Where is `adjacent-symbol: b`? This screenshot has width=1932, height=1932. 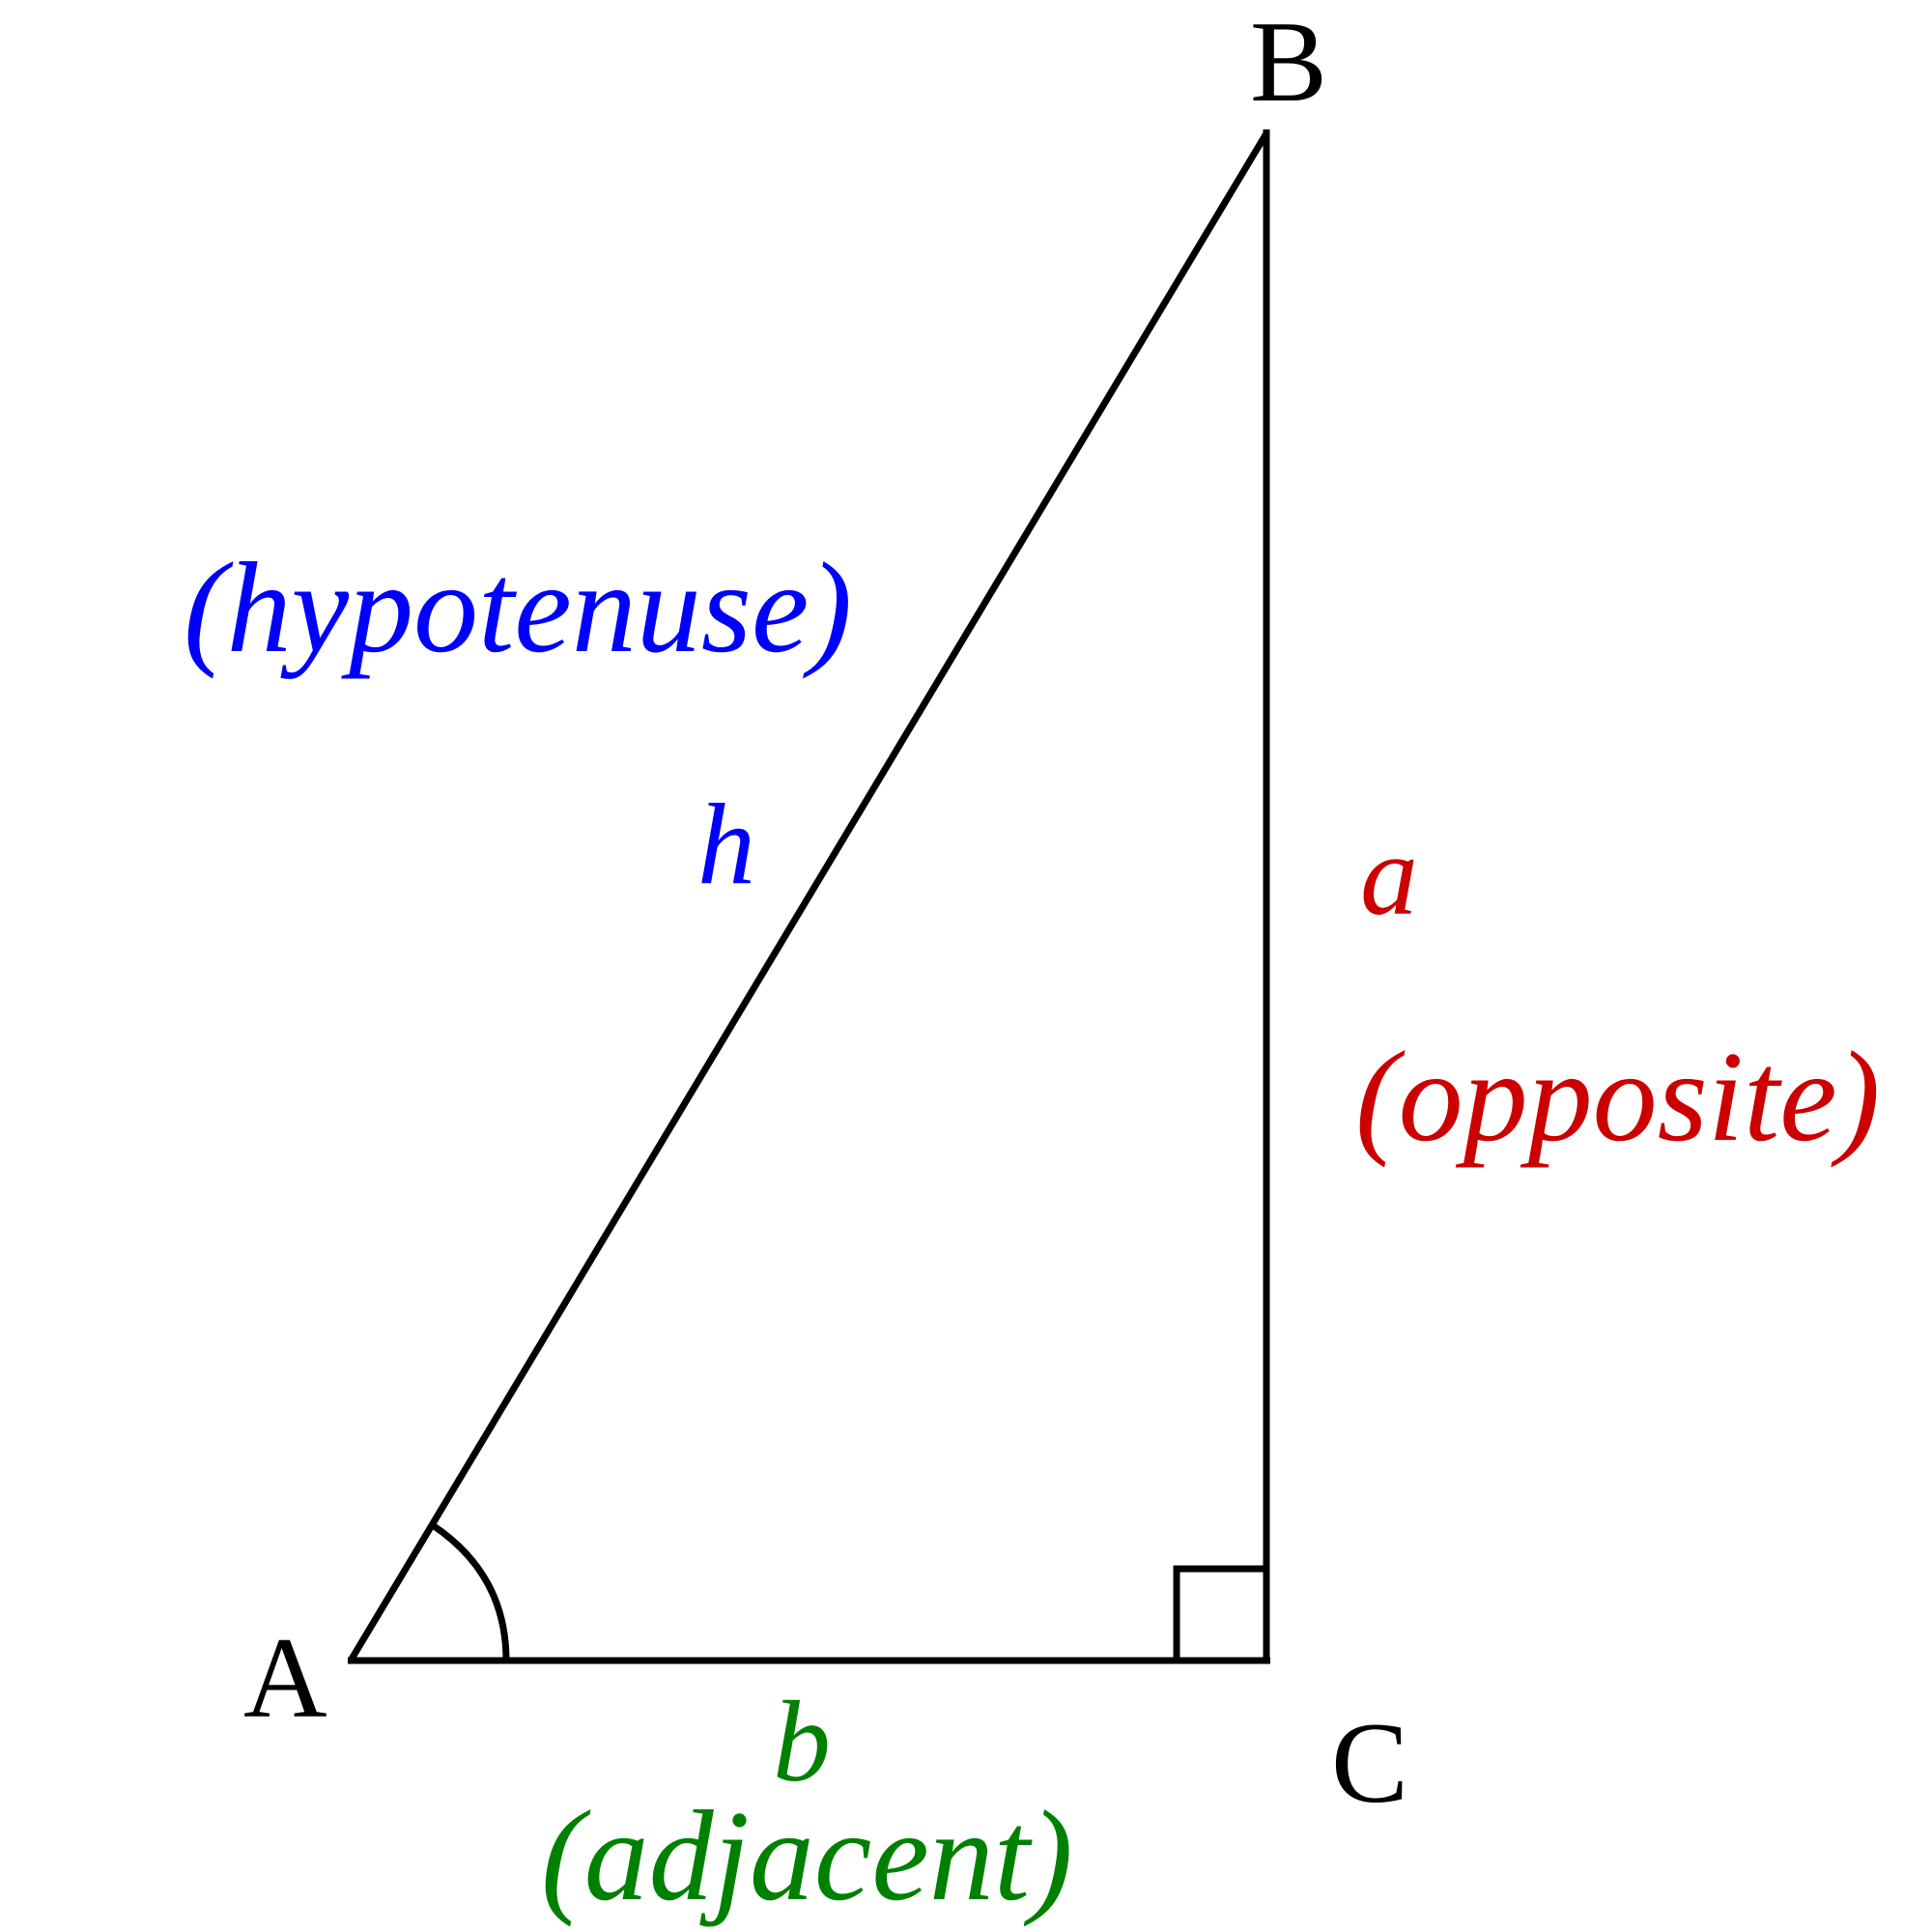
adjacent-symbol: b is located at coordinates (802, 1741).